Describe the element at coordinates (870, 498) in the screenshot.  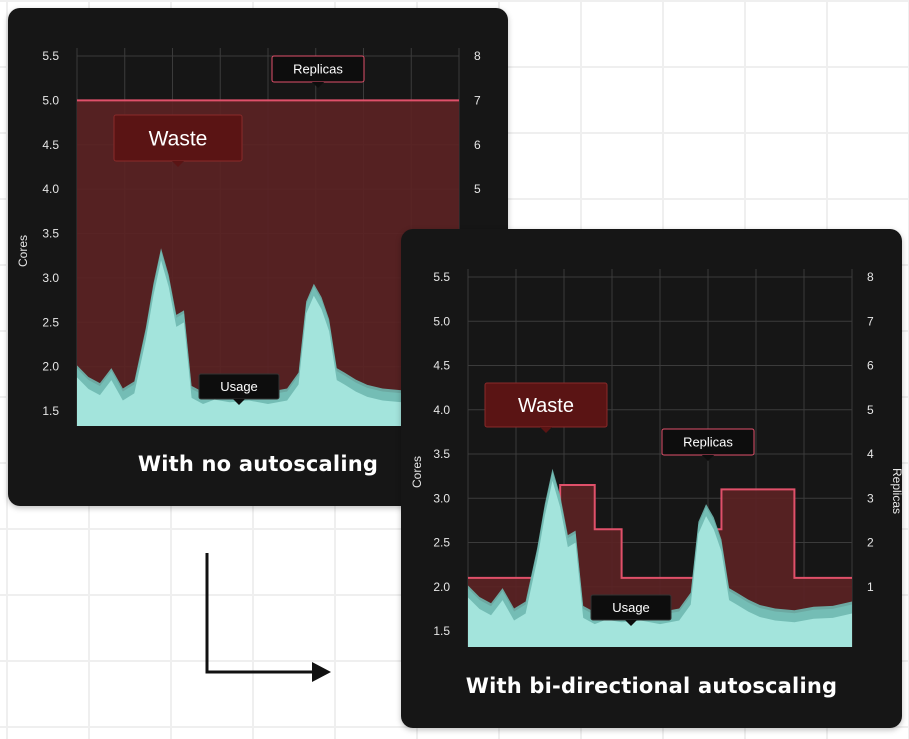
I see `y2-tick-label: 3` at that location.